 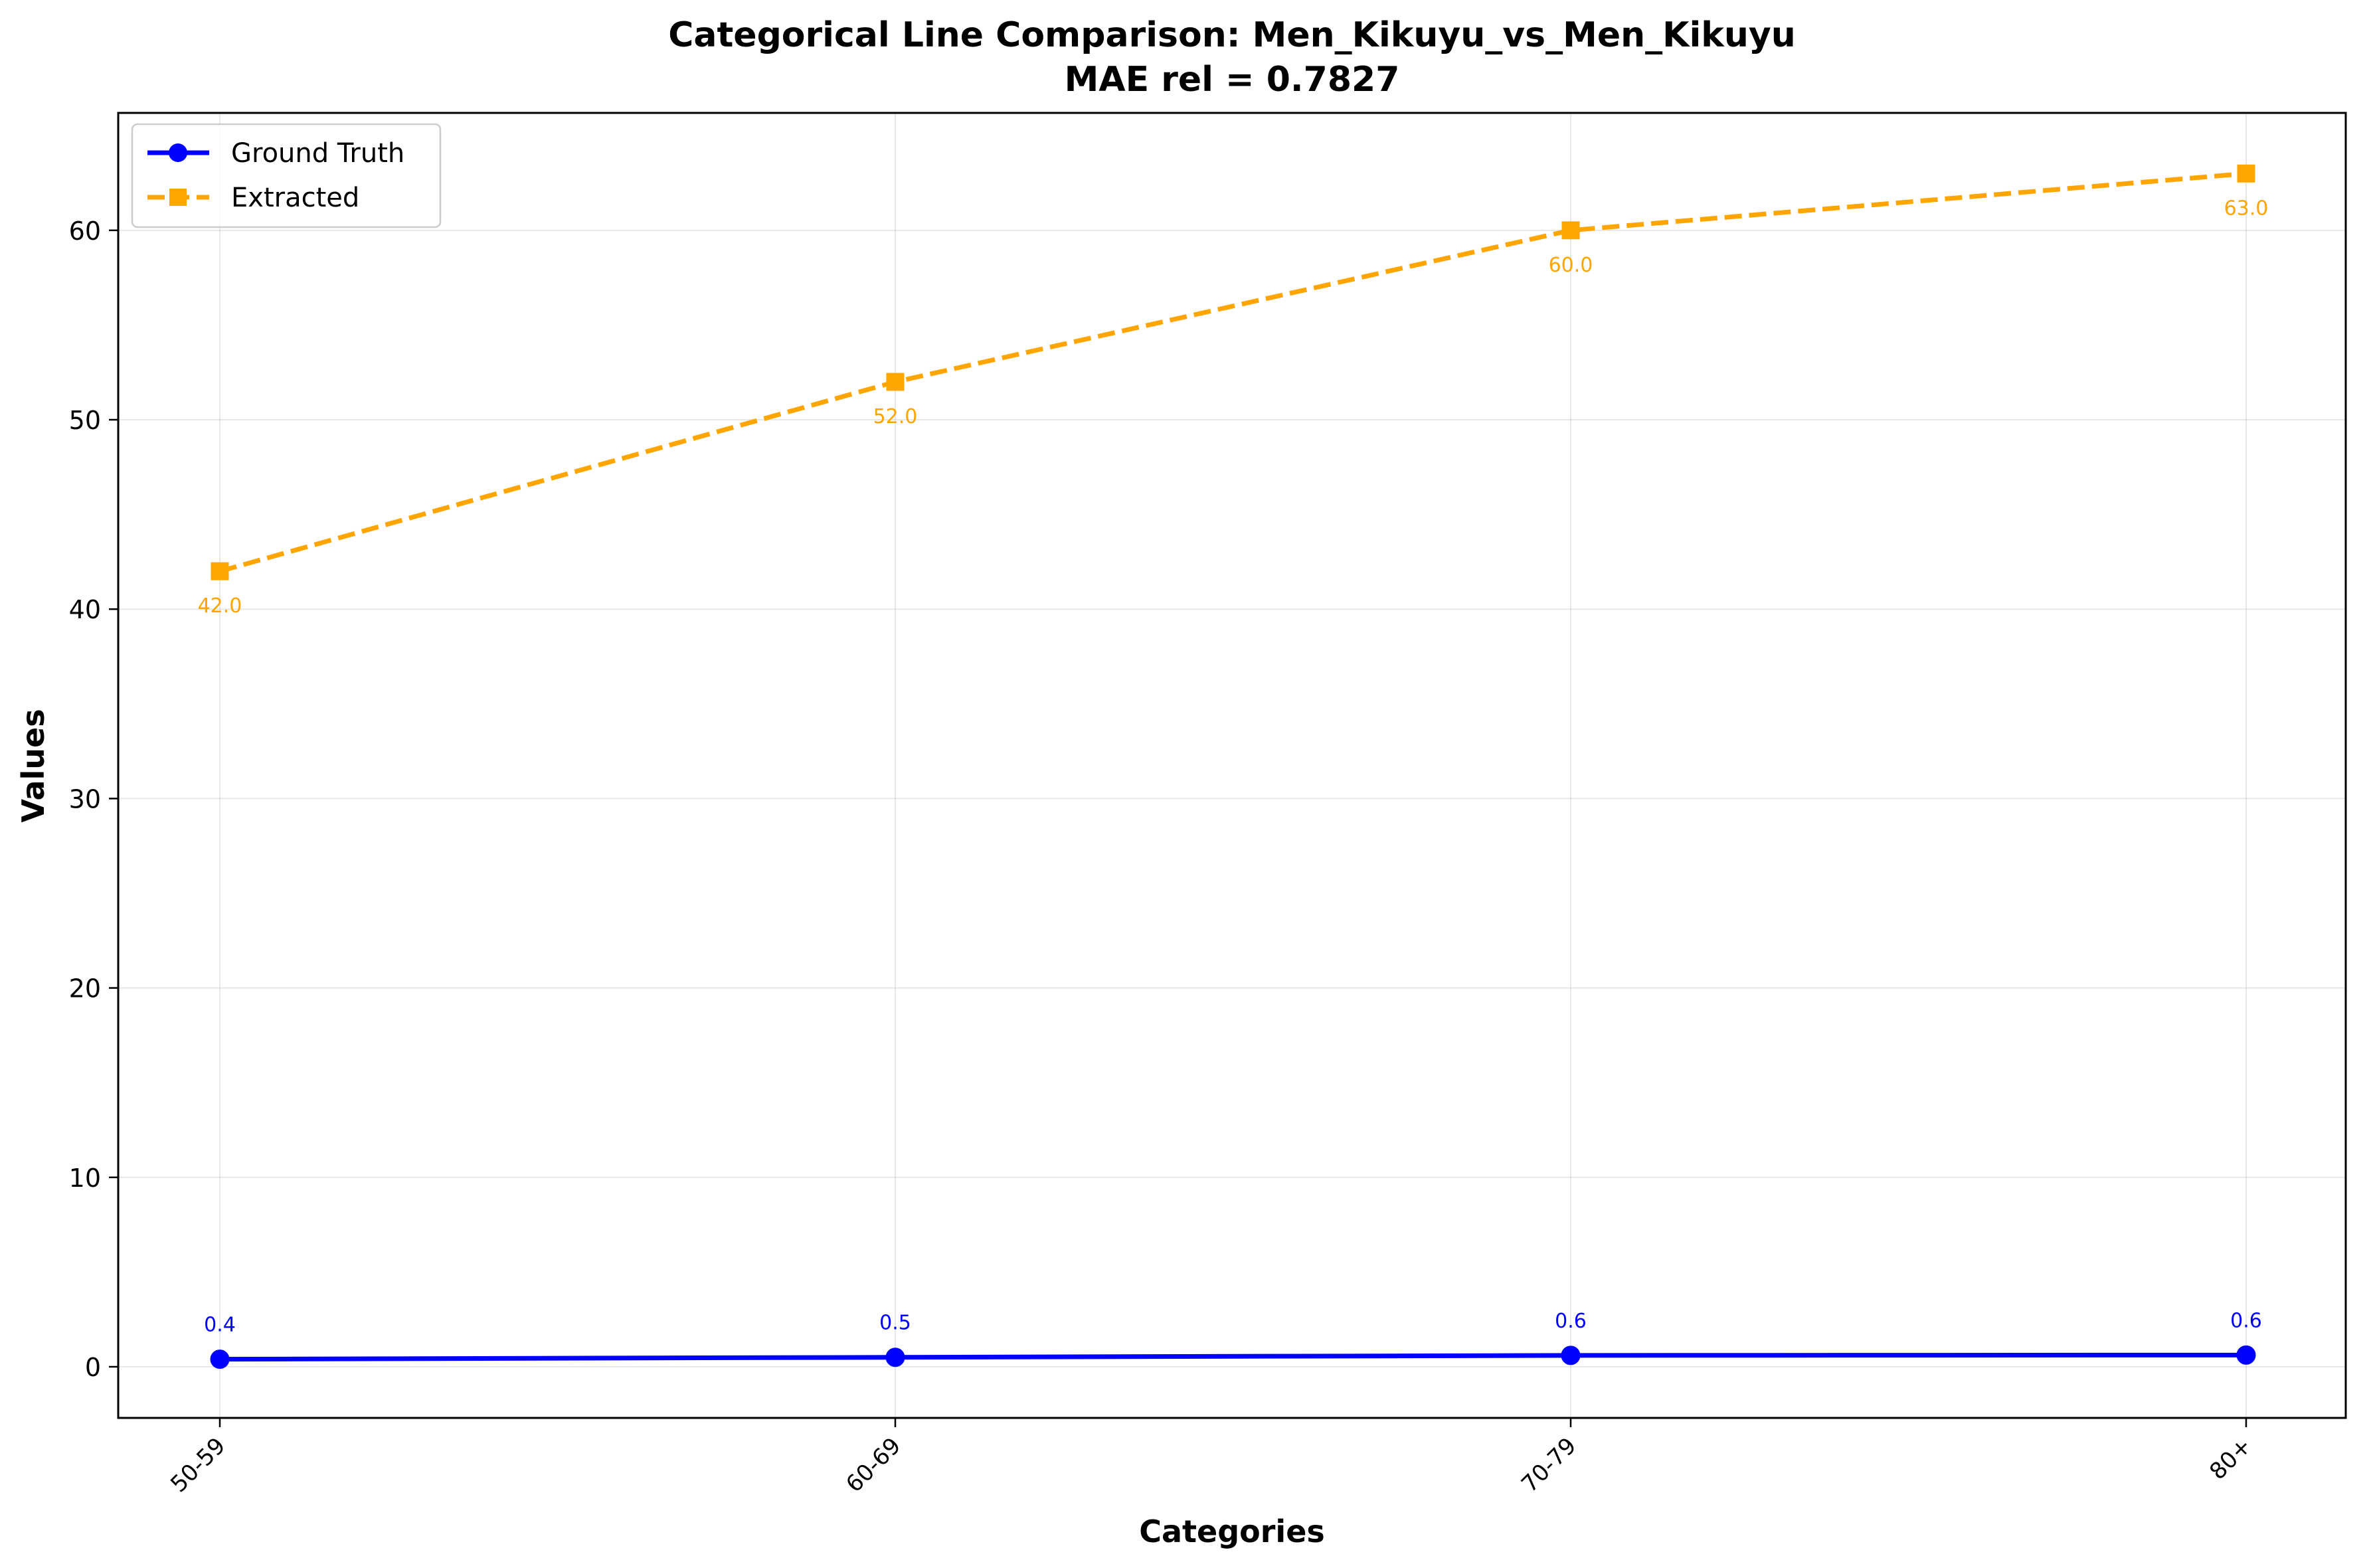 What do you see at coordinates (895, 1323) in the screenshot?
I see `data-label: 0.5` at bounding box center [895, 1323].